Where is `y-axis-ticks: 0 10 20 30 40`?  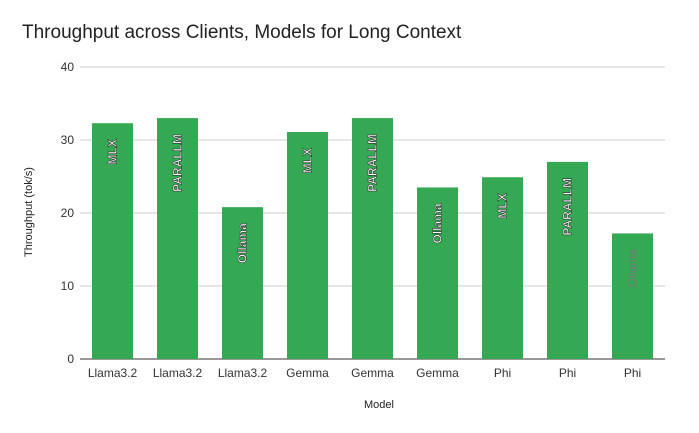 y-axis-ticks: 0 10 20 30 40 is located at coordinates (68, 213).